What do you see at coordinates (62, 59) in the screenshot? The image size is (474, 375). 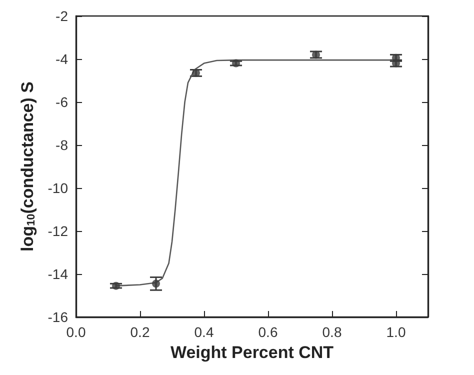 I see `y-tick-label: -4` at bounding box center [62, 59].